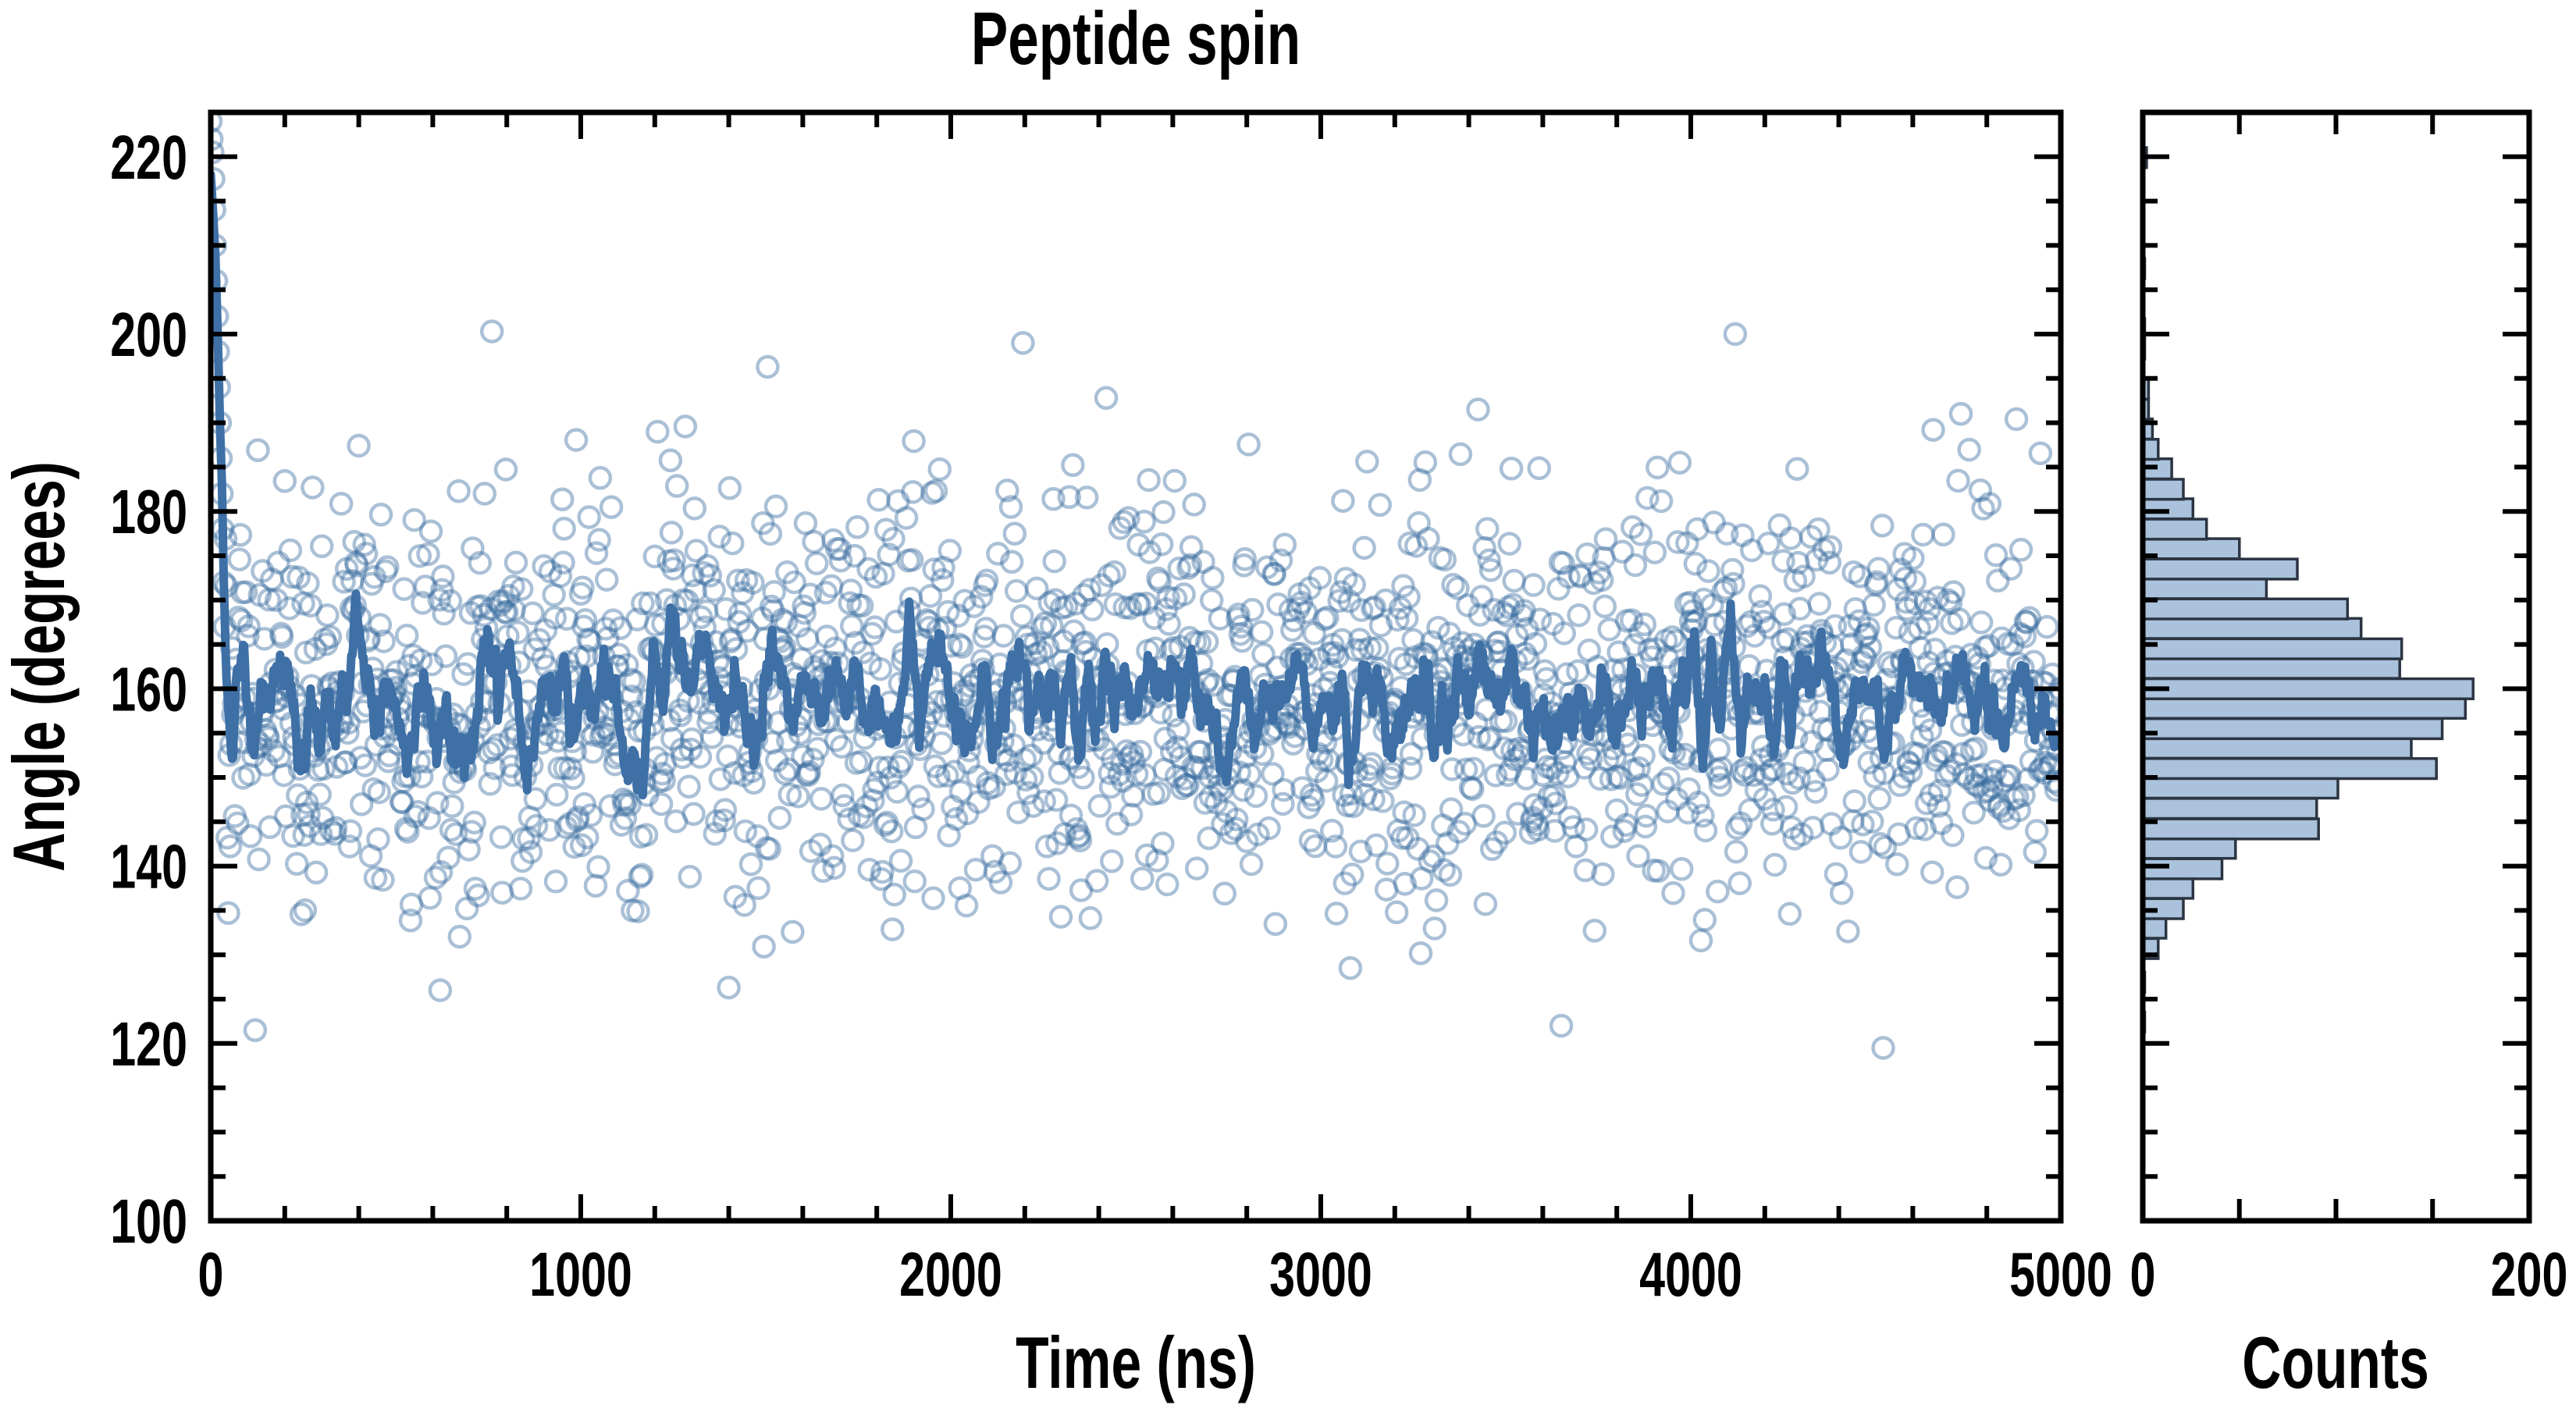  I want to click on tick-label: 3000, so click(1320, 1274).